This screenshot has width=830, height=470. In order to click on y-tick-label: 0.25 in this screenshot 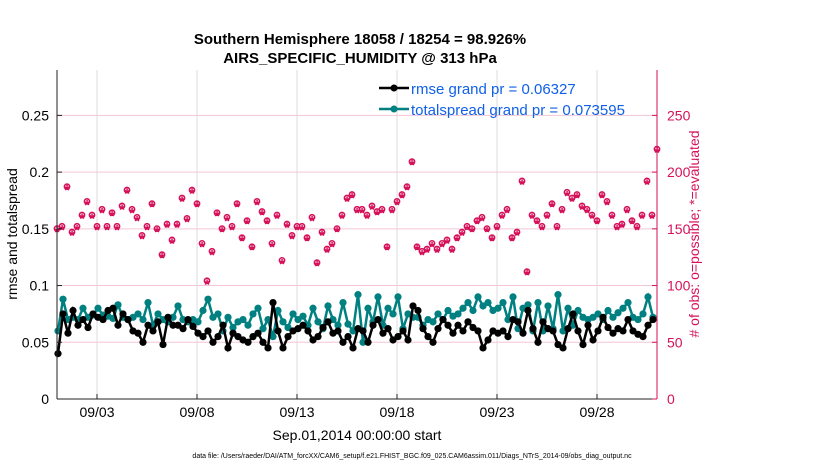, I will do `click(35, 115)`.